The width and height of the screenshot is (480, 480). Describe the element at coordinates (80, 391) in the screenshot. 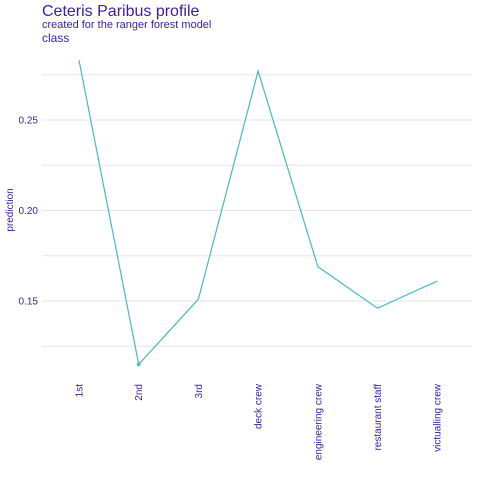

I see `x-tick-label: 1st` at that location.